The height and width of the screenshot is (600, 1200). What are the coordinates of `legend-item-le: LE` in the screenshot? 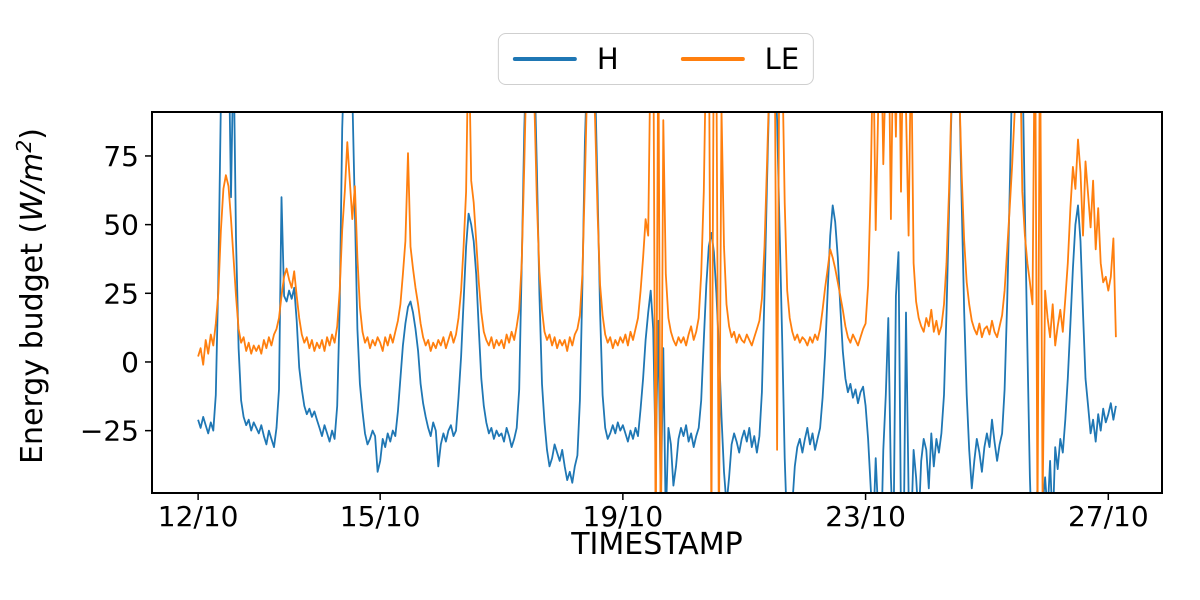 It's located at (740, 58).